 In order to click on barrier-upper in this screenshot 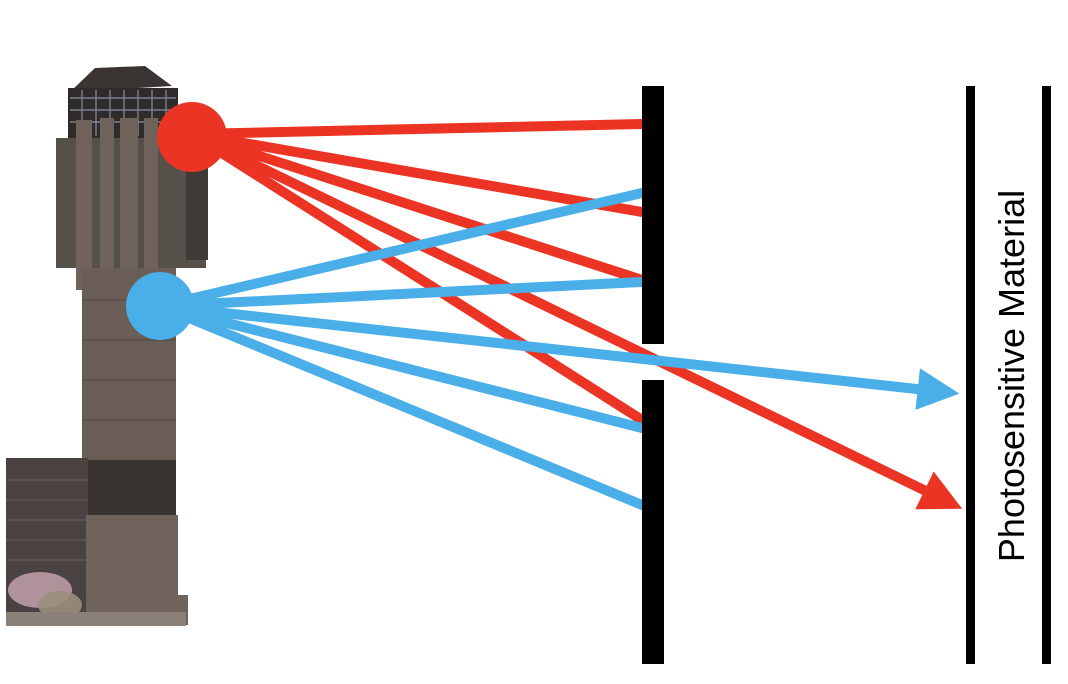, I will do `click(653, 215)`.